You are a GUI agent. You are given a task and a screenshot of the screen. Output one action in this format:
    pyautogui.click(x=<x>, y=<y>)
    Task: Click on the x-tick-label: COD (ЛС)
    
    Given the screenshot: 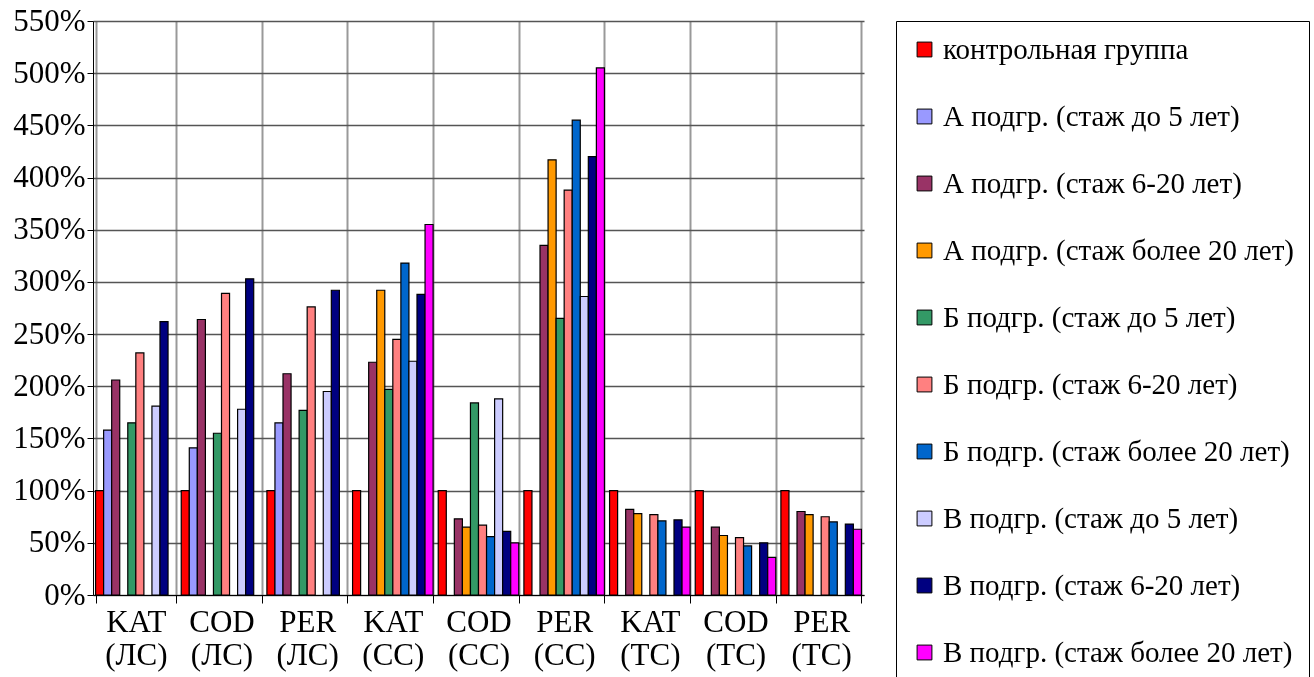 What is the action you would take?
    pyautogui.click(x=222, y=637)
    